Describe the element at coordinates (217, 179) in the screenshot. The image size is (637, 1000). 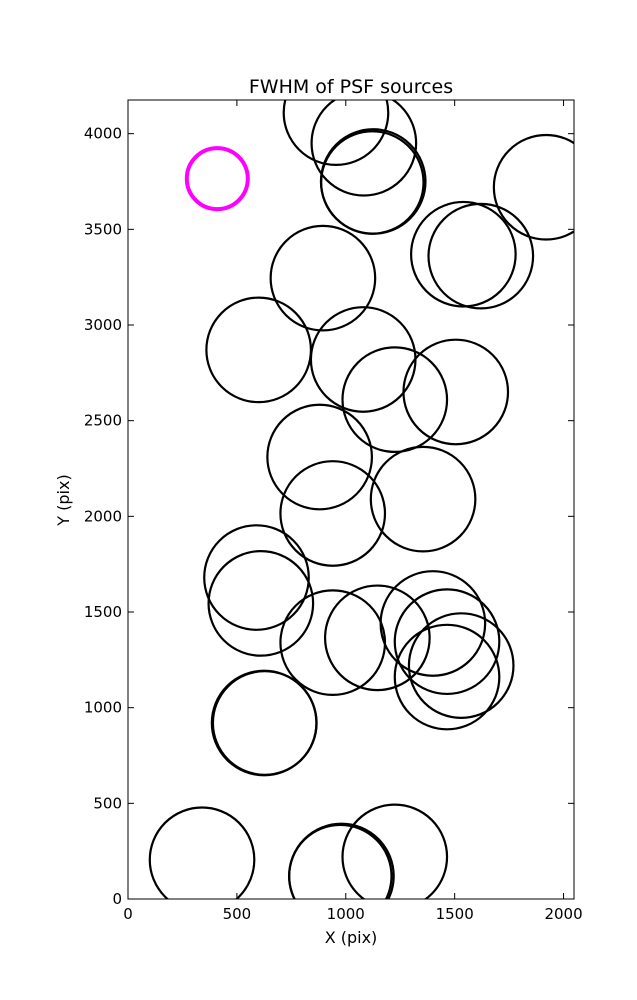
I see `highlight-source-circle` at that location.